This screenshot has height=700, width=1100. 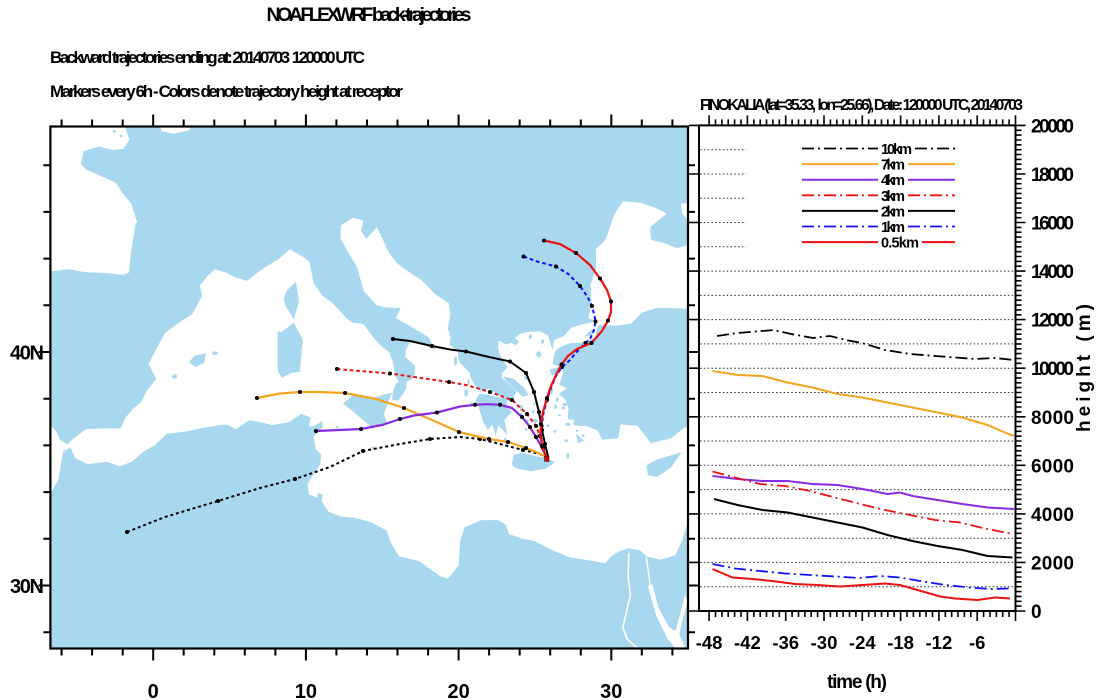 What do you see at coordinates (977, 642) in the screenshot?
I see `svg-text: -6` at bounding box center [977, 642].